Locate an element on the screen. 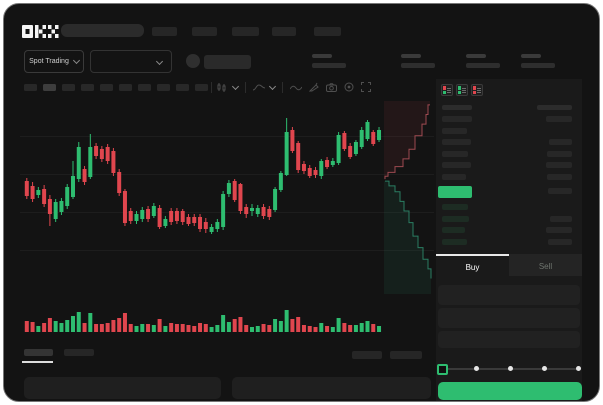 Image resolution: width=603 pixels, height=405 pixels. indicators-dropdown is located at coordinates (265, 87).